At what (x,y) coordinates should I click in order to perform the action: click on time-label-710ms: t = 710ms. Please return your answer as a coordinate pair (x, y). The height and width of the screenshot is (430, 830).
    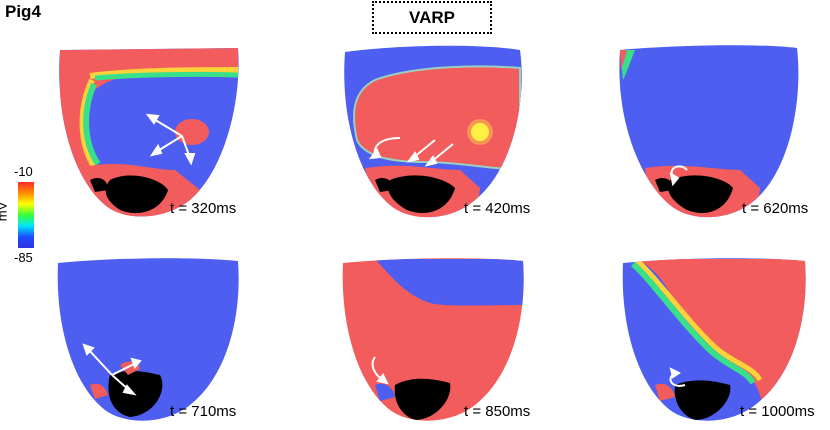
    Looking at the image, I should click on (203, 411).